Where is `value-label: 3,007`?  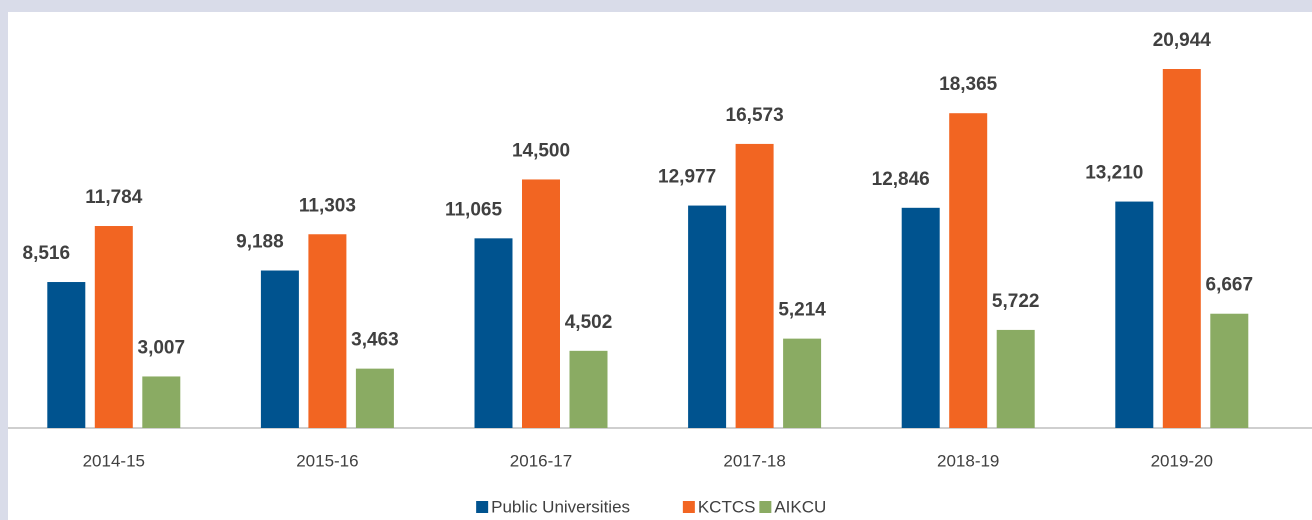 value-label: 3,007 is located at coordinates (162, 347).